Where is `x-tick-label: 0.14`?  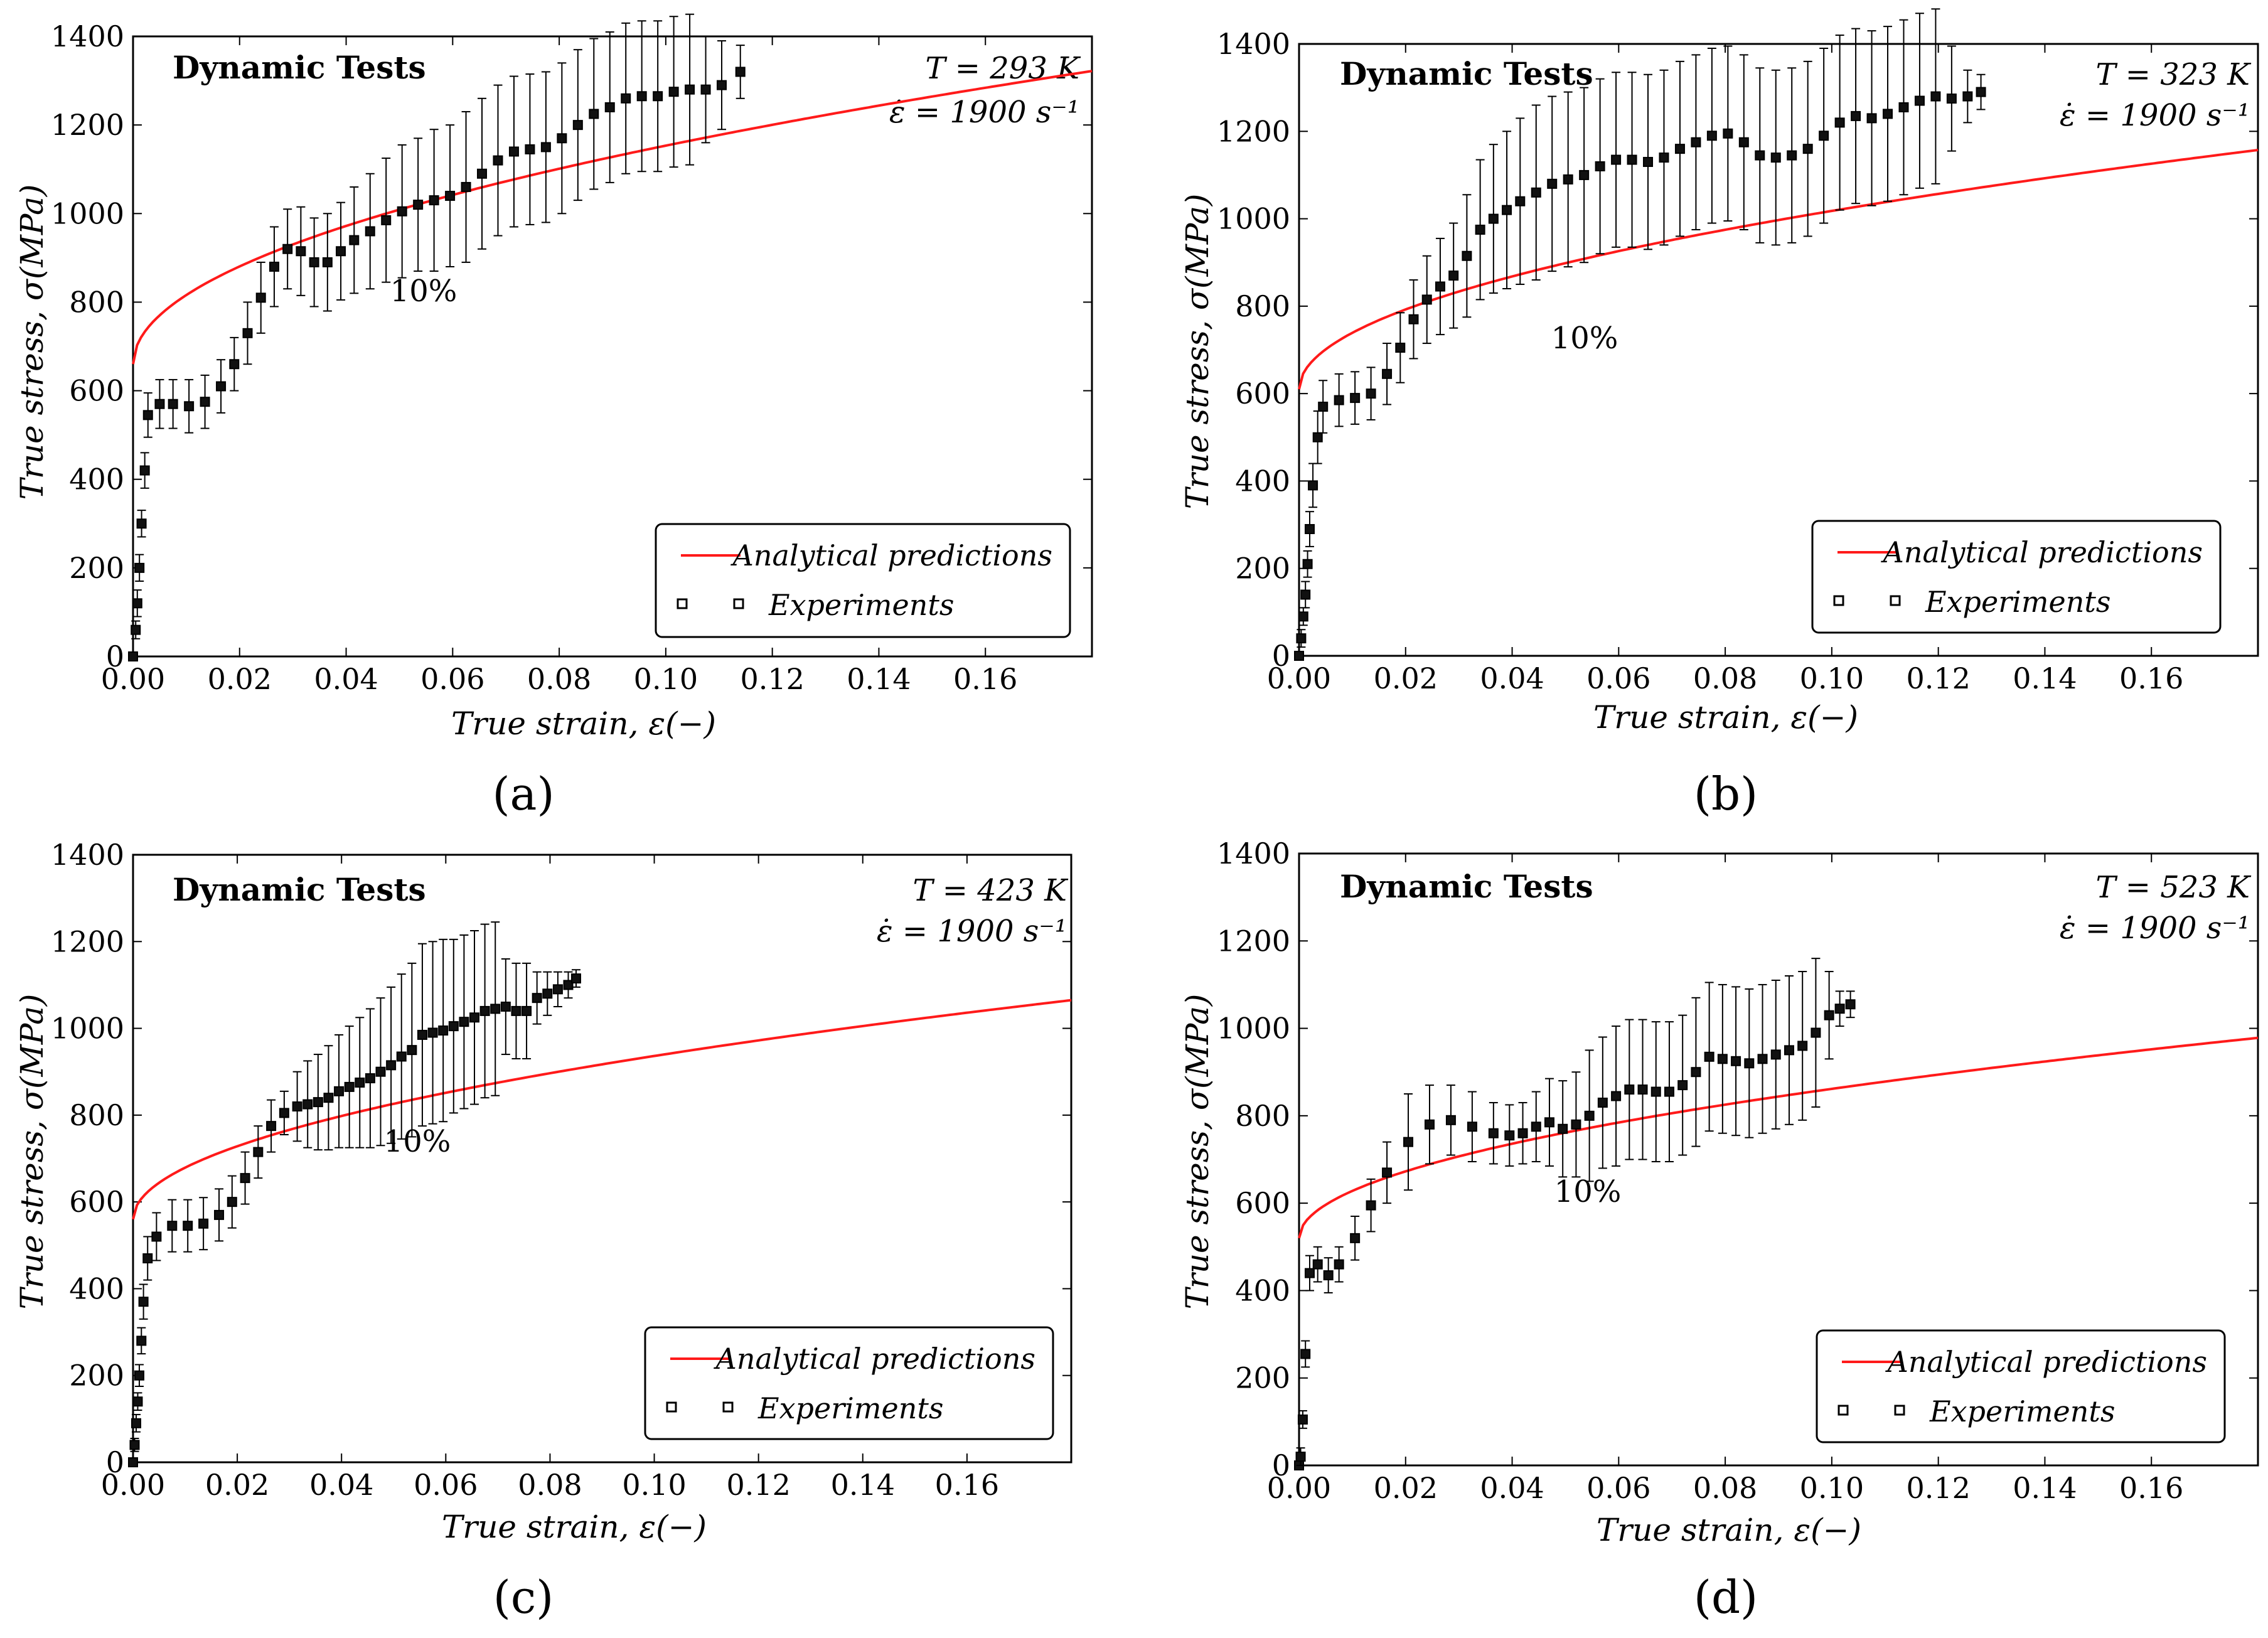
x-tick-label: 0.14 is located at coordinates (863, 1485).